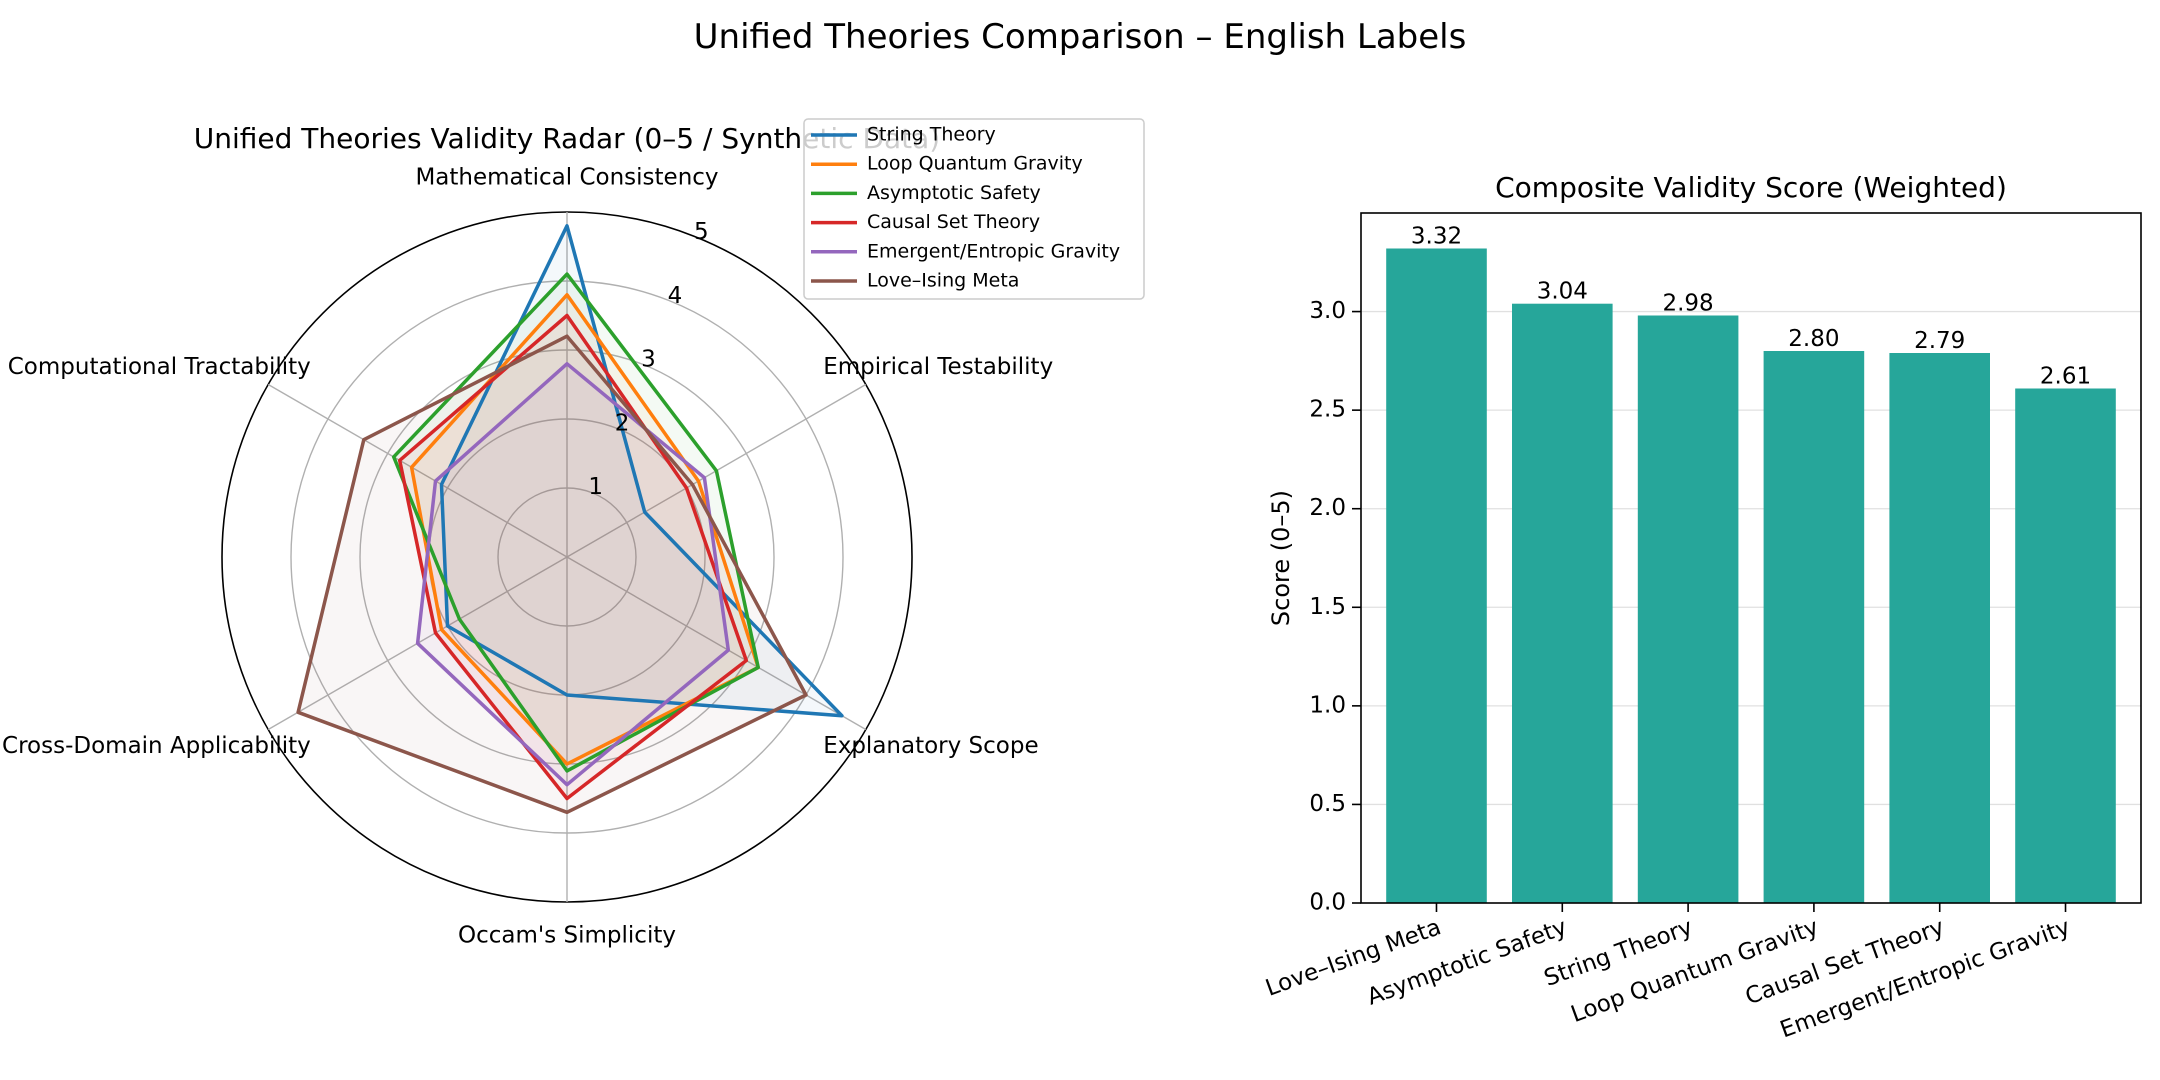 This screenshot has height=1080, width=2160. Describe the element at coordinates (1281, 558) in the screenshot. I see `bar-y-axis-label: Score (0–5)` at that location.